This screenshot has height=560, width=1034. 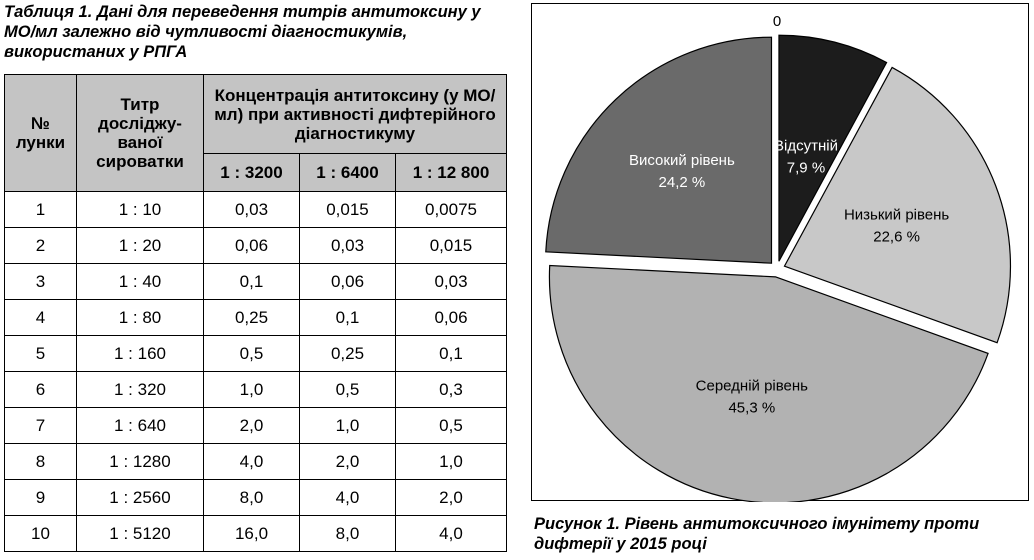 I want to click on header-well: № лунки, so click(x=40, y=133).